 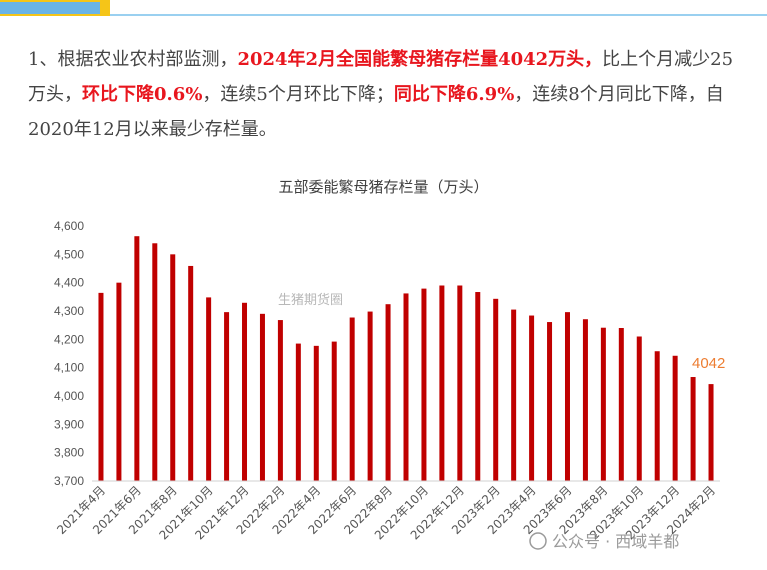 I want to click on intro-highlight-3: 同比下降6.9%, so click(x=454, y=94).